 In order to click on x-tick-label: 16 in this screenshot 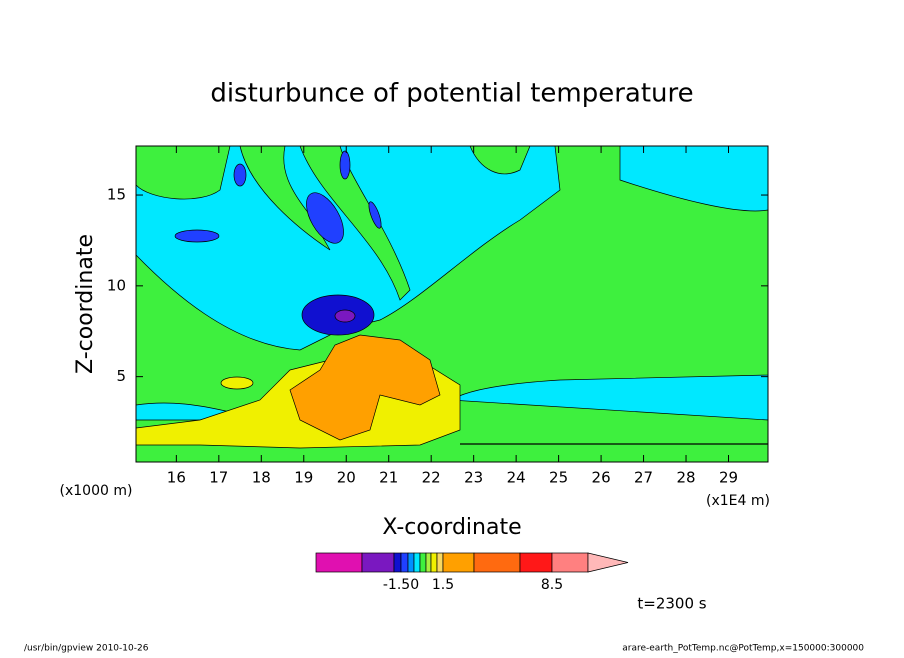, I will do `click(176, 478)`.